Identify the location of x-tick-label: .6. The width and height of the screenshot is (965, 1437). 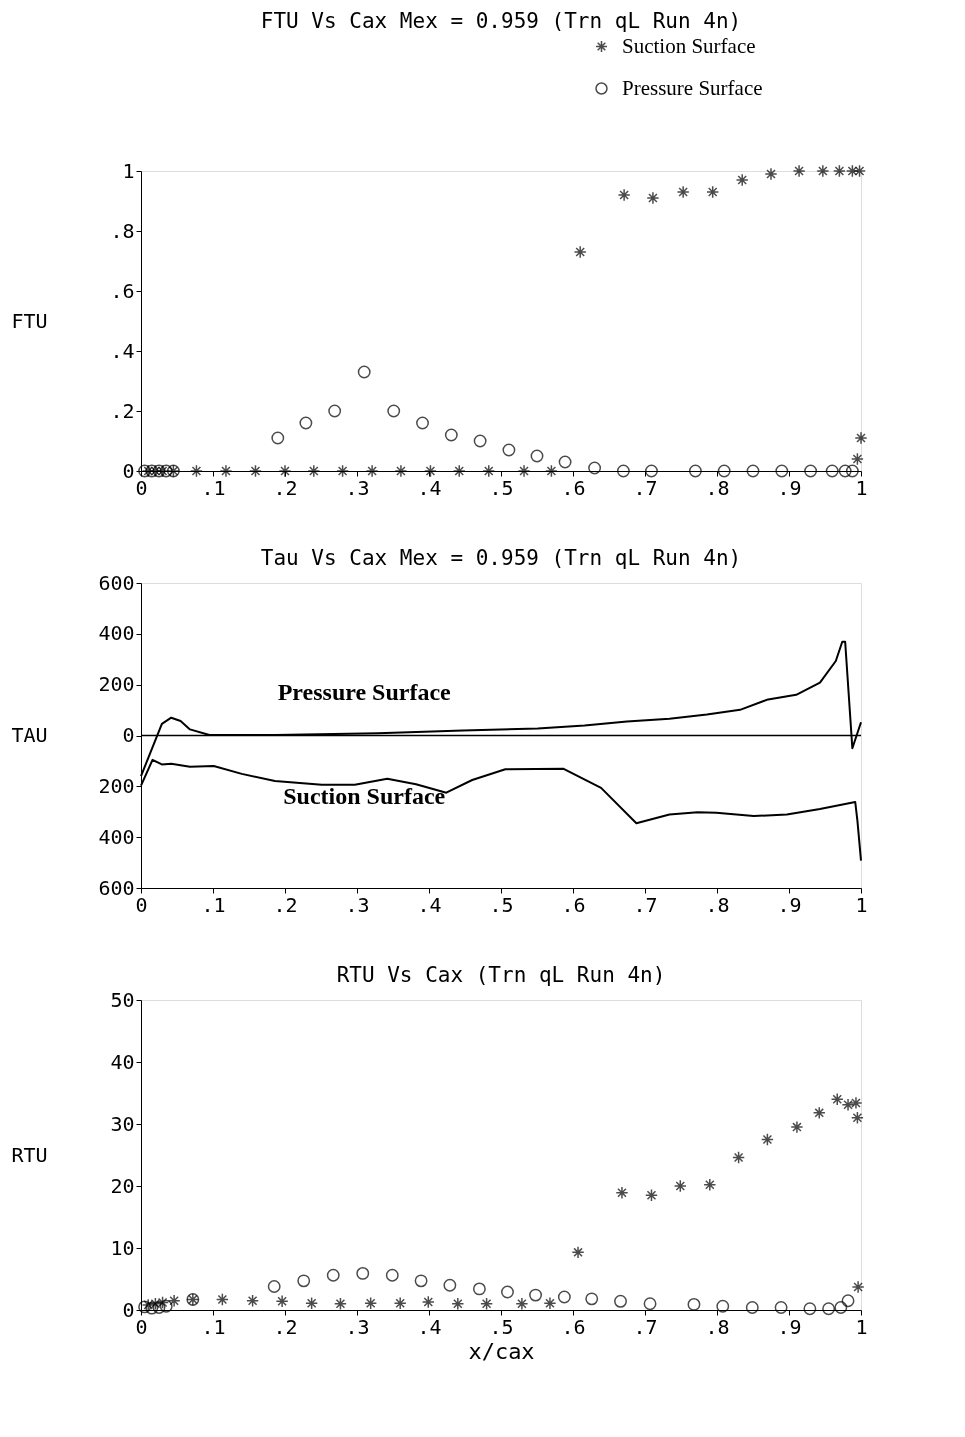
(573, 487).